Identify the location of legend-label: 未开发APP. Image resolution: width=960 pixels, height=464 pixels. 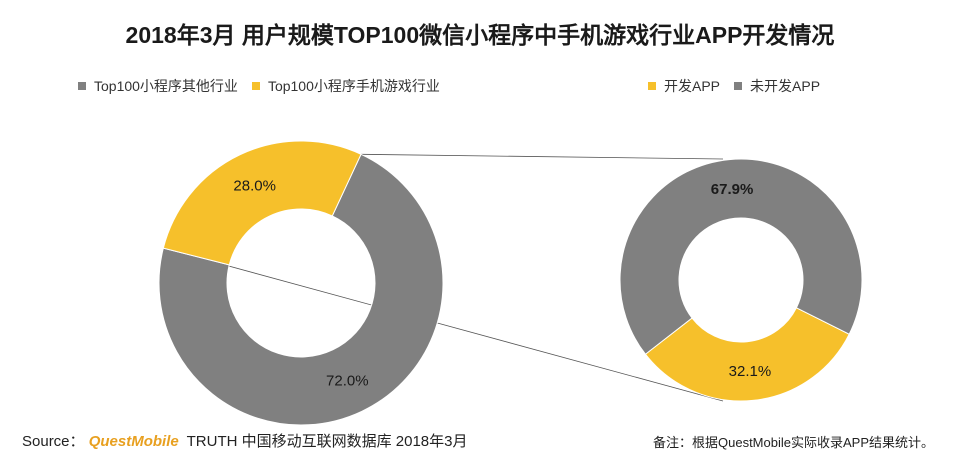
(785, 86).